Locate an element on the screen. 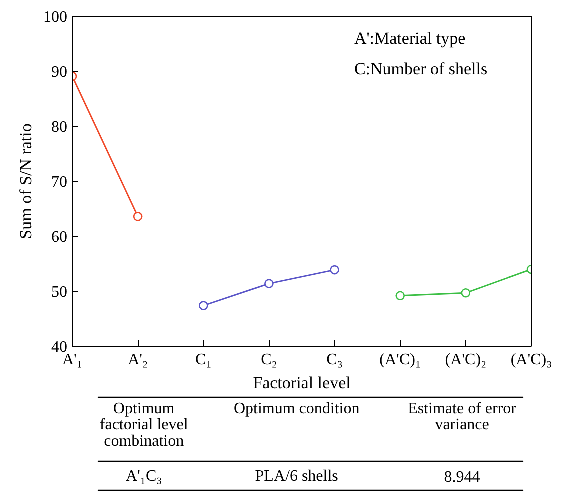 Image resolution: width=577 pixels, height=492 pixels. y-tick-label: 60 is located at coordinates (60, 237).